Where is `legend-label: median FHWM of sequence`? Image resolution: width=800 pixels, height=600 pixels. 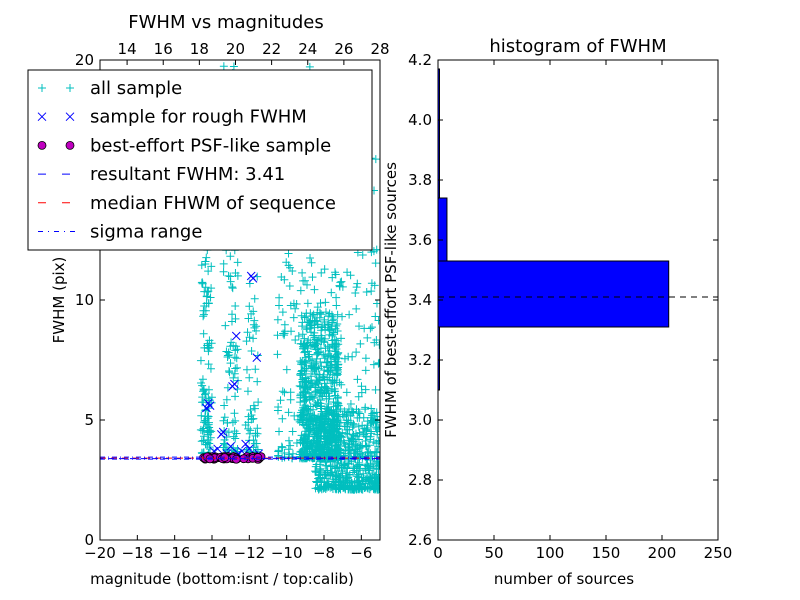 legend-label: median FHWM of sequence is located at coordinates (213, 203).